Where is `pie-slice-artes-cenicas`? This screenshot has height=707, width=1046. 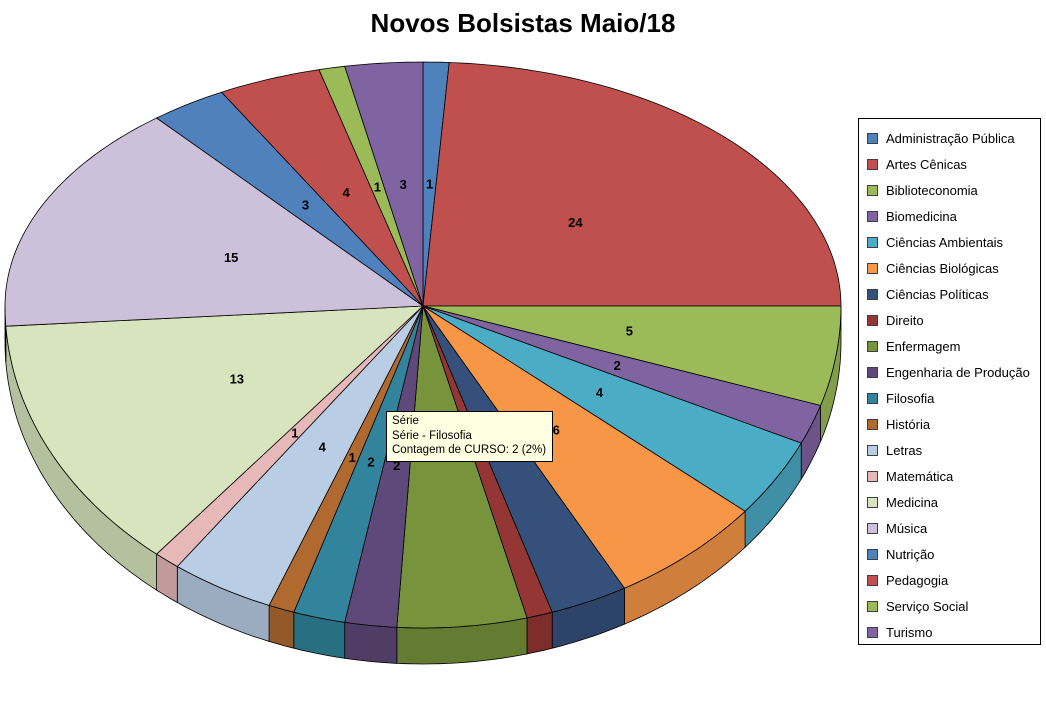 pie-slice-artes-cenicas is located at coordinates (632, 184).